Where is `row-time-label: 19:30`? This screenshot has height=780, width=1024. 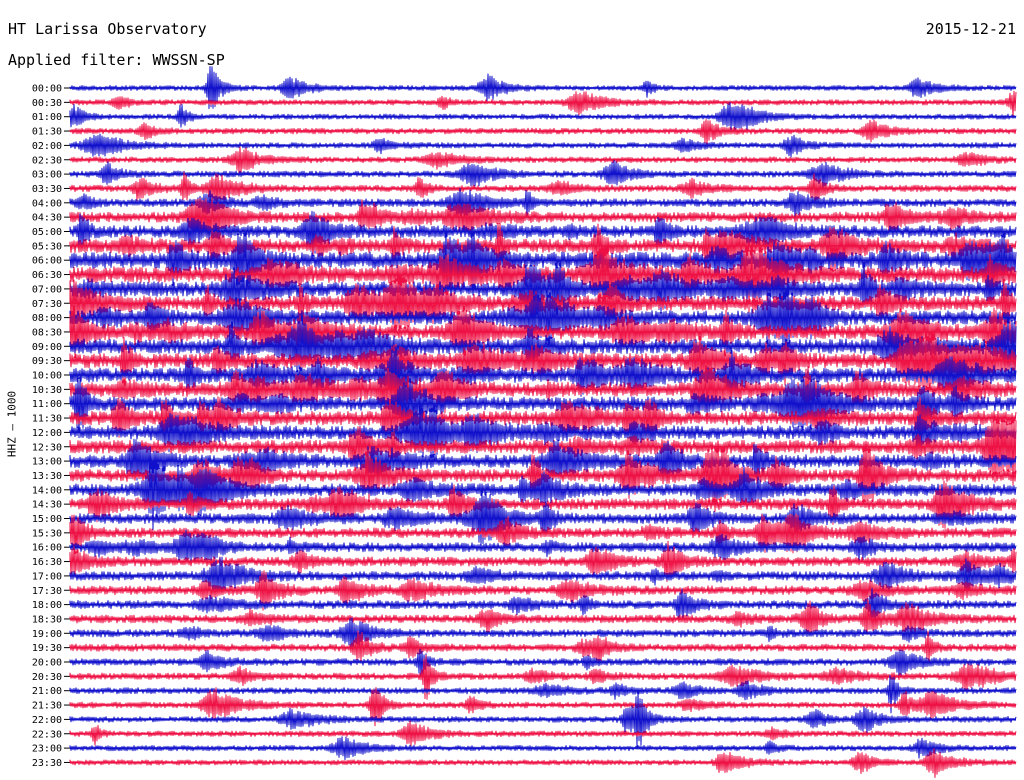 row-time-label: 19:30 is located at coordinates (47, 648).